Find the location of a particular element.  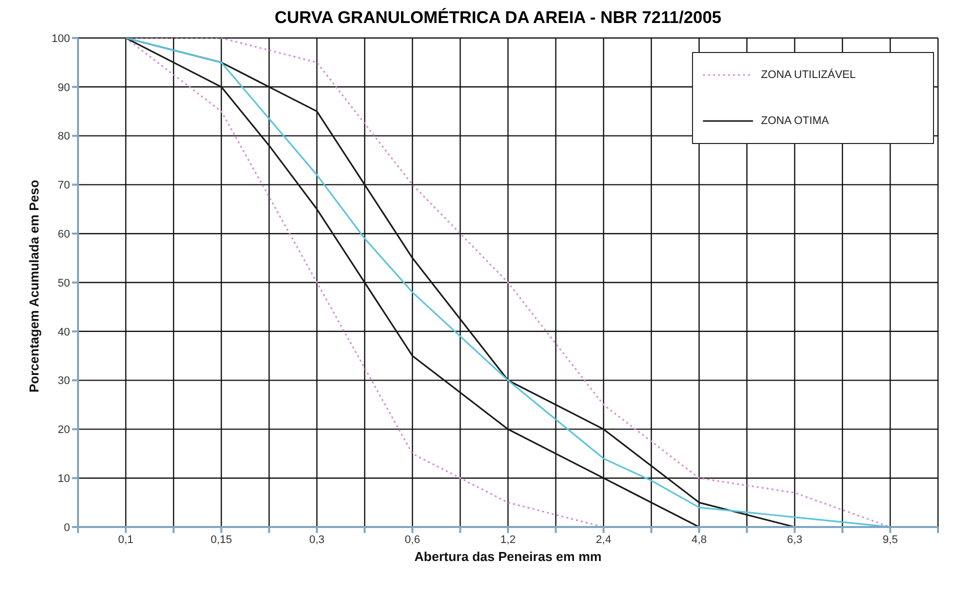

y-tick-label: 40 is located at coordinates (64, 332).